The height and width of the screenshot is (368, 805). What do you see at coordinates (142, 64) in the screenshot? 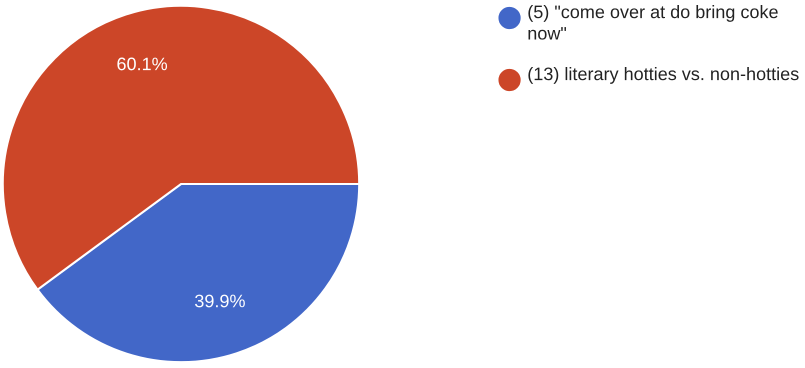
I see `data-label: 60.1%` at bounding box center [142, 64].